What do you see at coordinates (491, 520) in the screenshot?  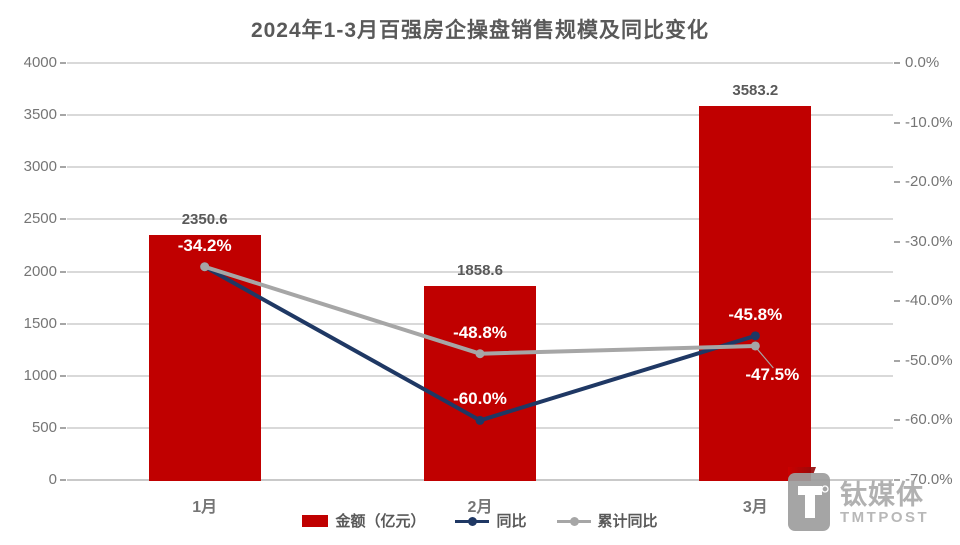 I see `legend-item-yoy: 同比` at bounding box center [491, 520].